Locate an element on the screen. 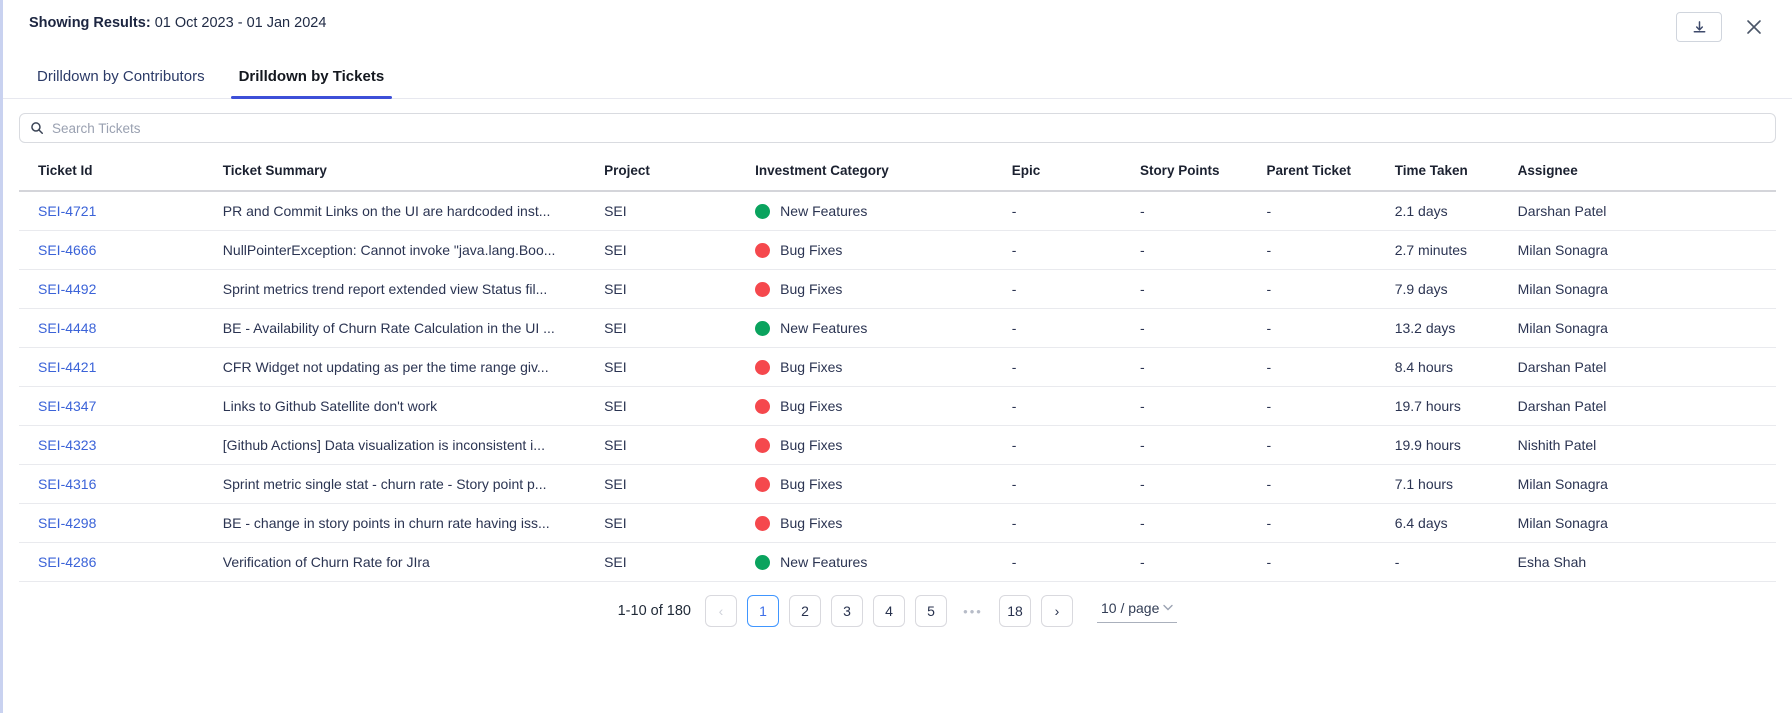 Image resolution: width=1792 pixels, height=713 pixels. column-header-epic: Epic is located at coordinates (1026, 170).